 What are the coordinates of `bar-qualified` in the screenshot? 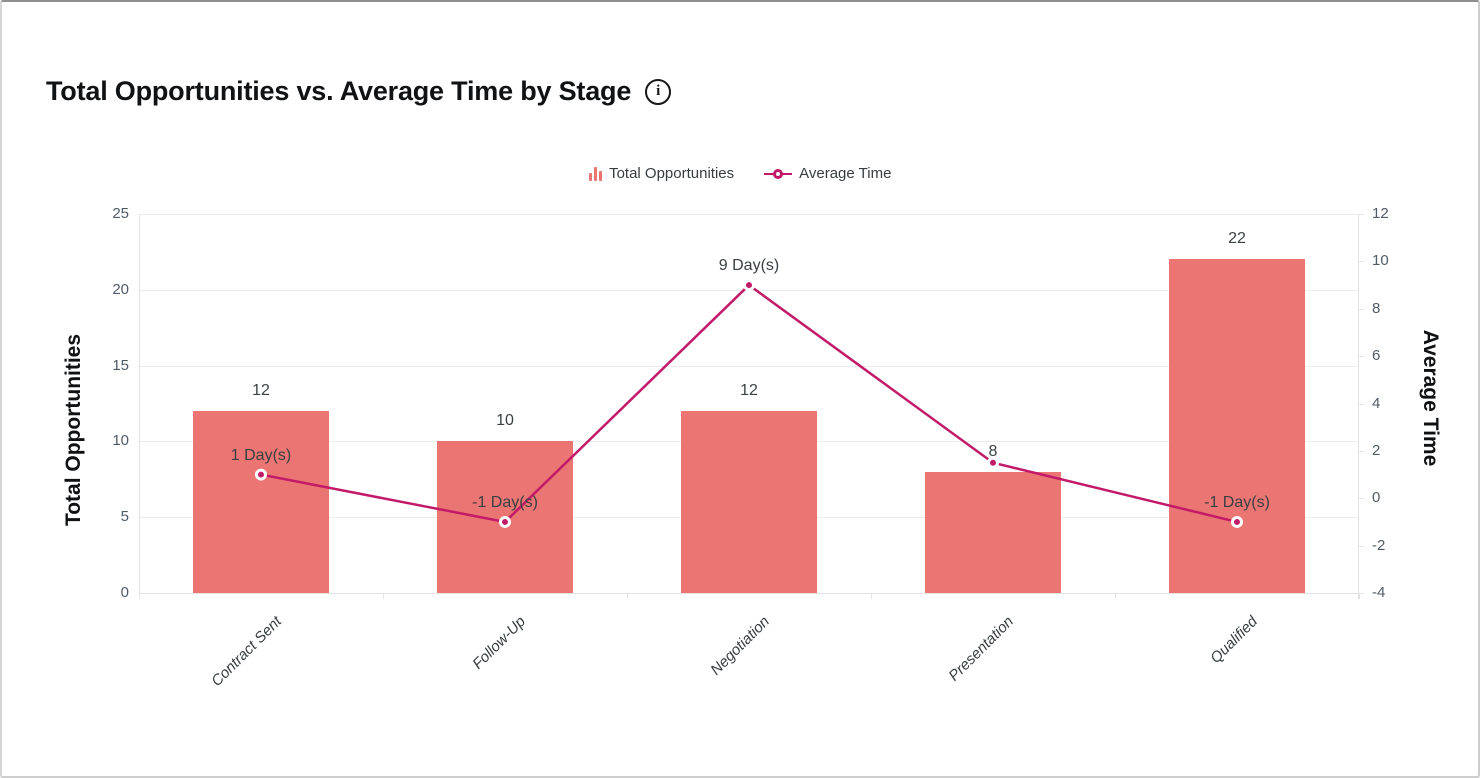 It's located at (1237, 426).